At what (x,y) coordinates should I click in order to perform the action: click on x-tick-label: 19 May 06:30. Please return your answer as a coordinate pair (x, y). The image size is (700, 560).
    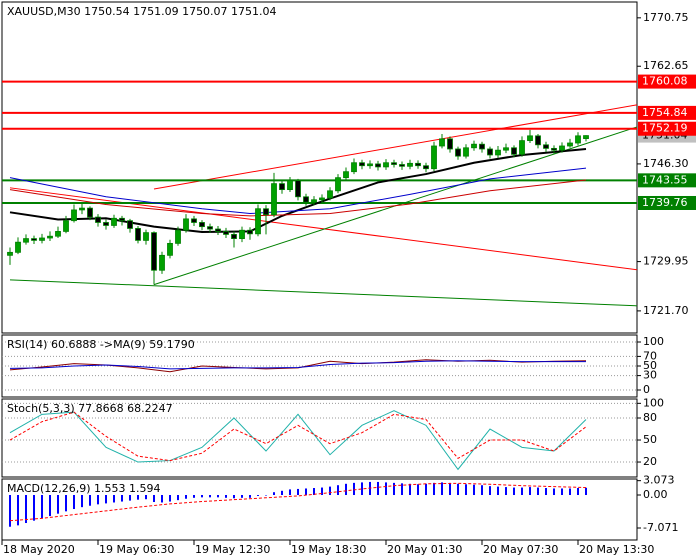
    Looking at the image, I should click on (136, 549).